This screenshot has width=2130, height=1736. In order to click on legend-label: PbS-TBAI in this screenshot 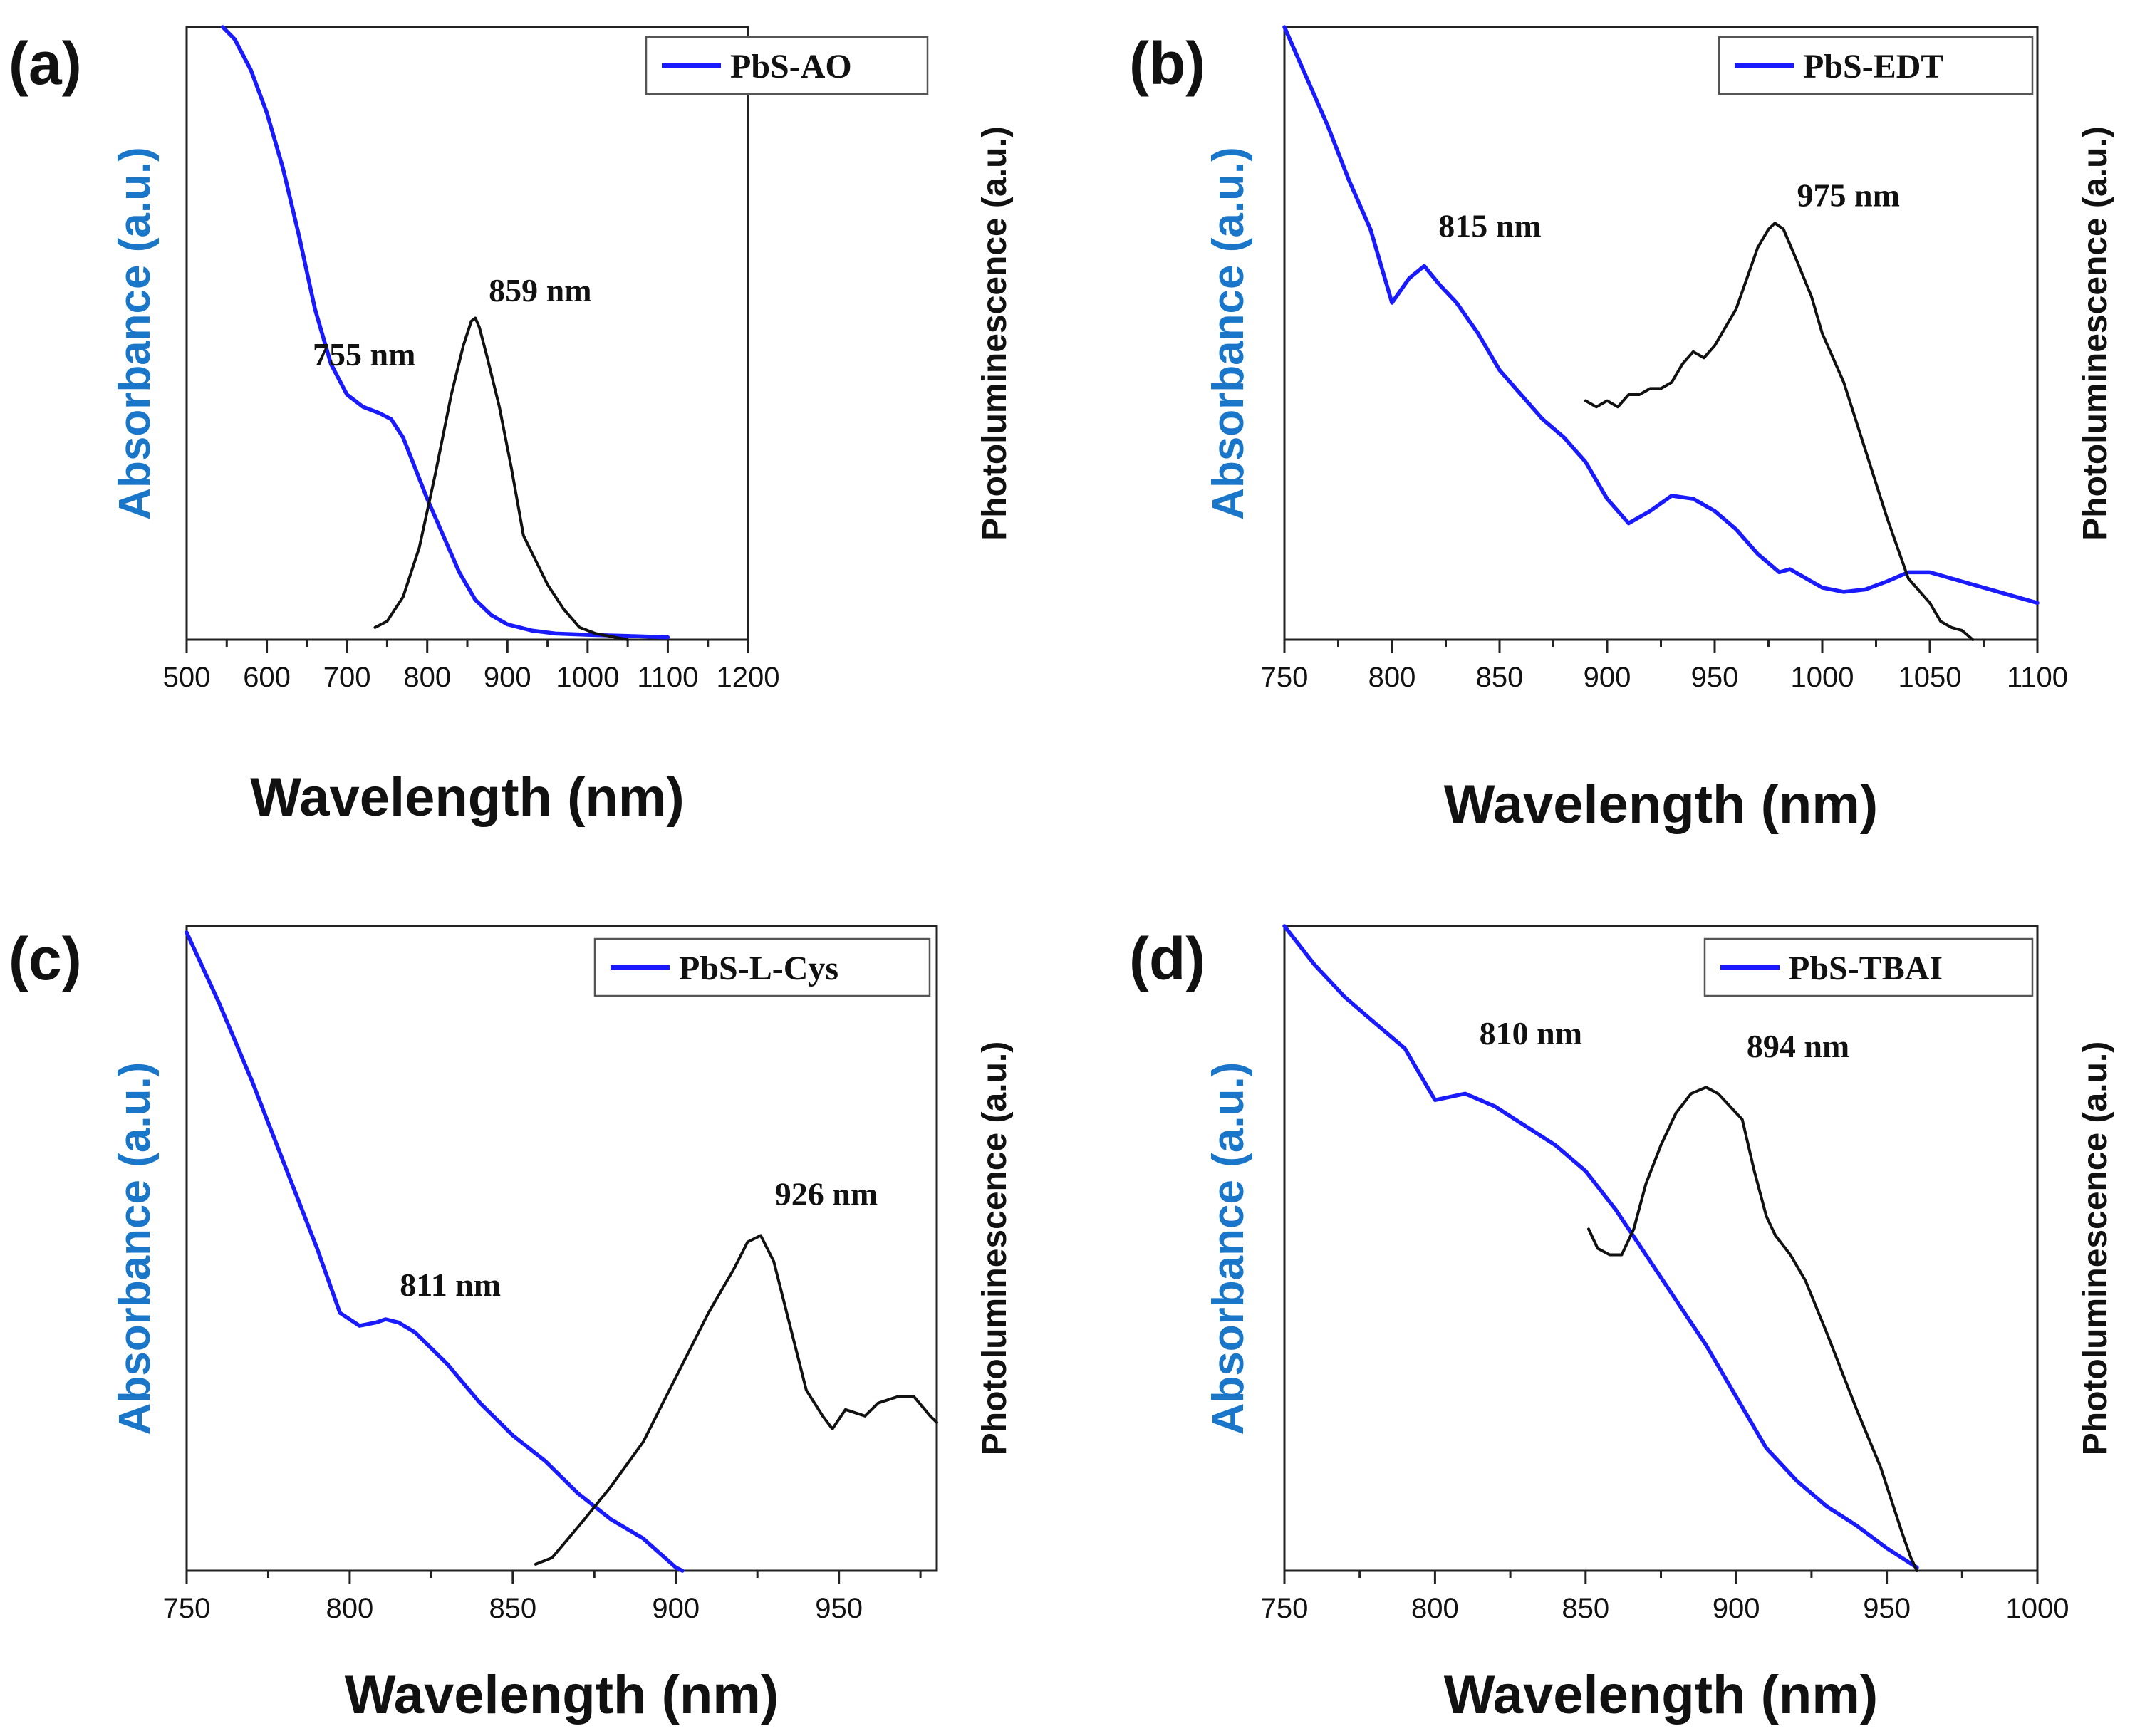, I will do `click(1866, 969)`.